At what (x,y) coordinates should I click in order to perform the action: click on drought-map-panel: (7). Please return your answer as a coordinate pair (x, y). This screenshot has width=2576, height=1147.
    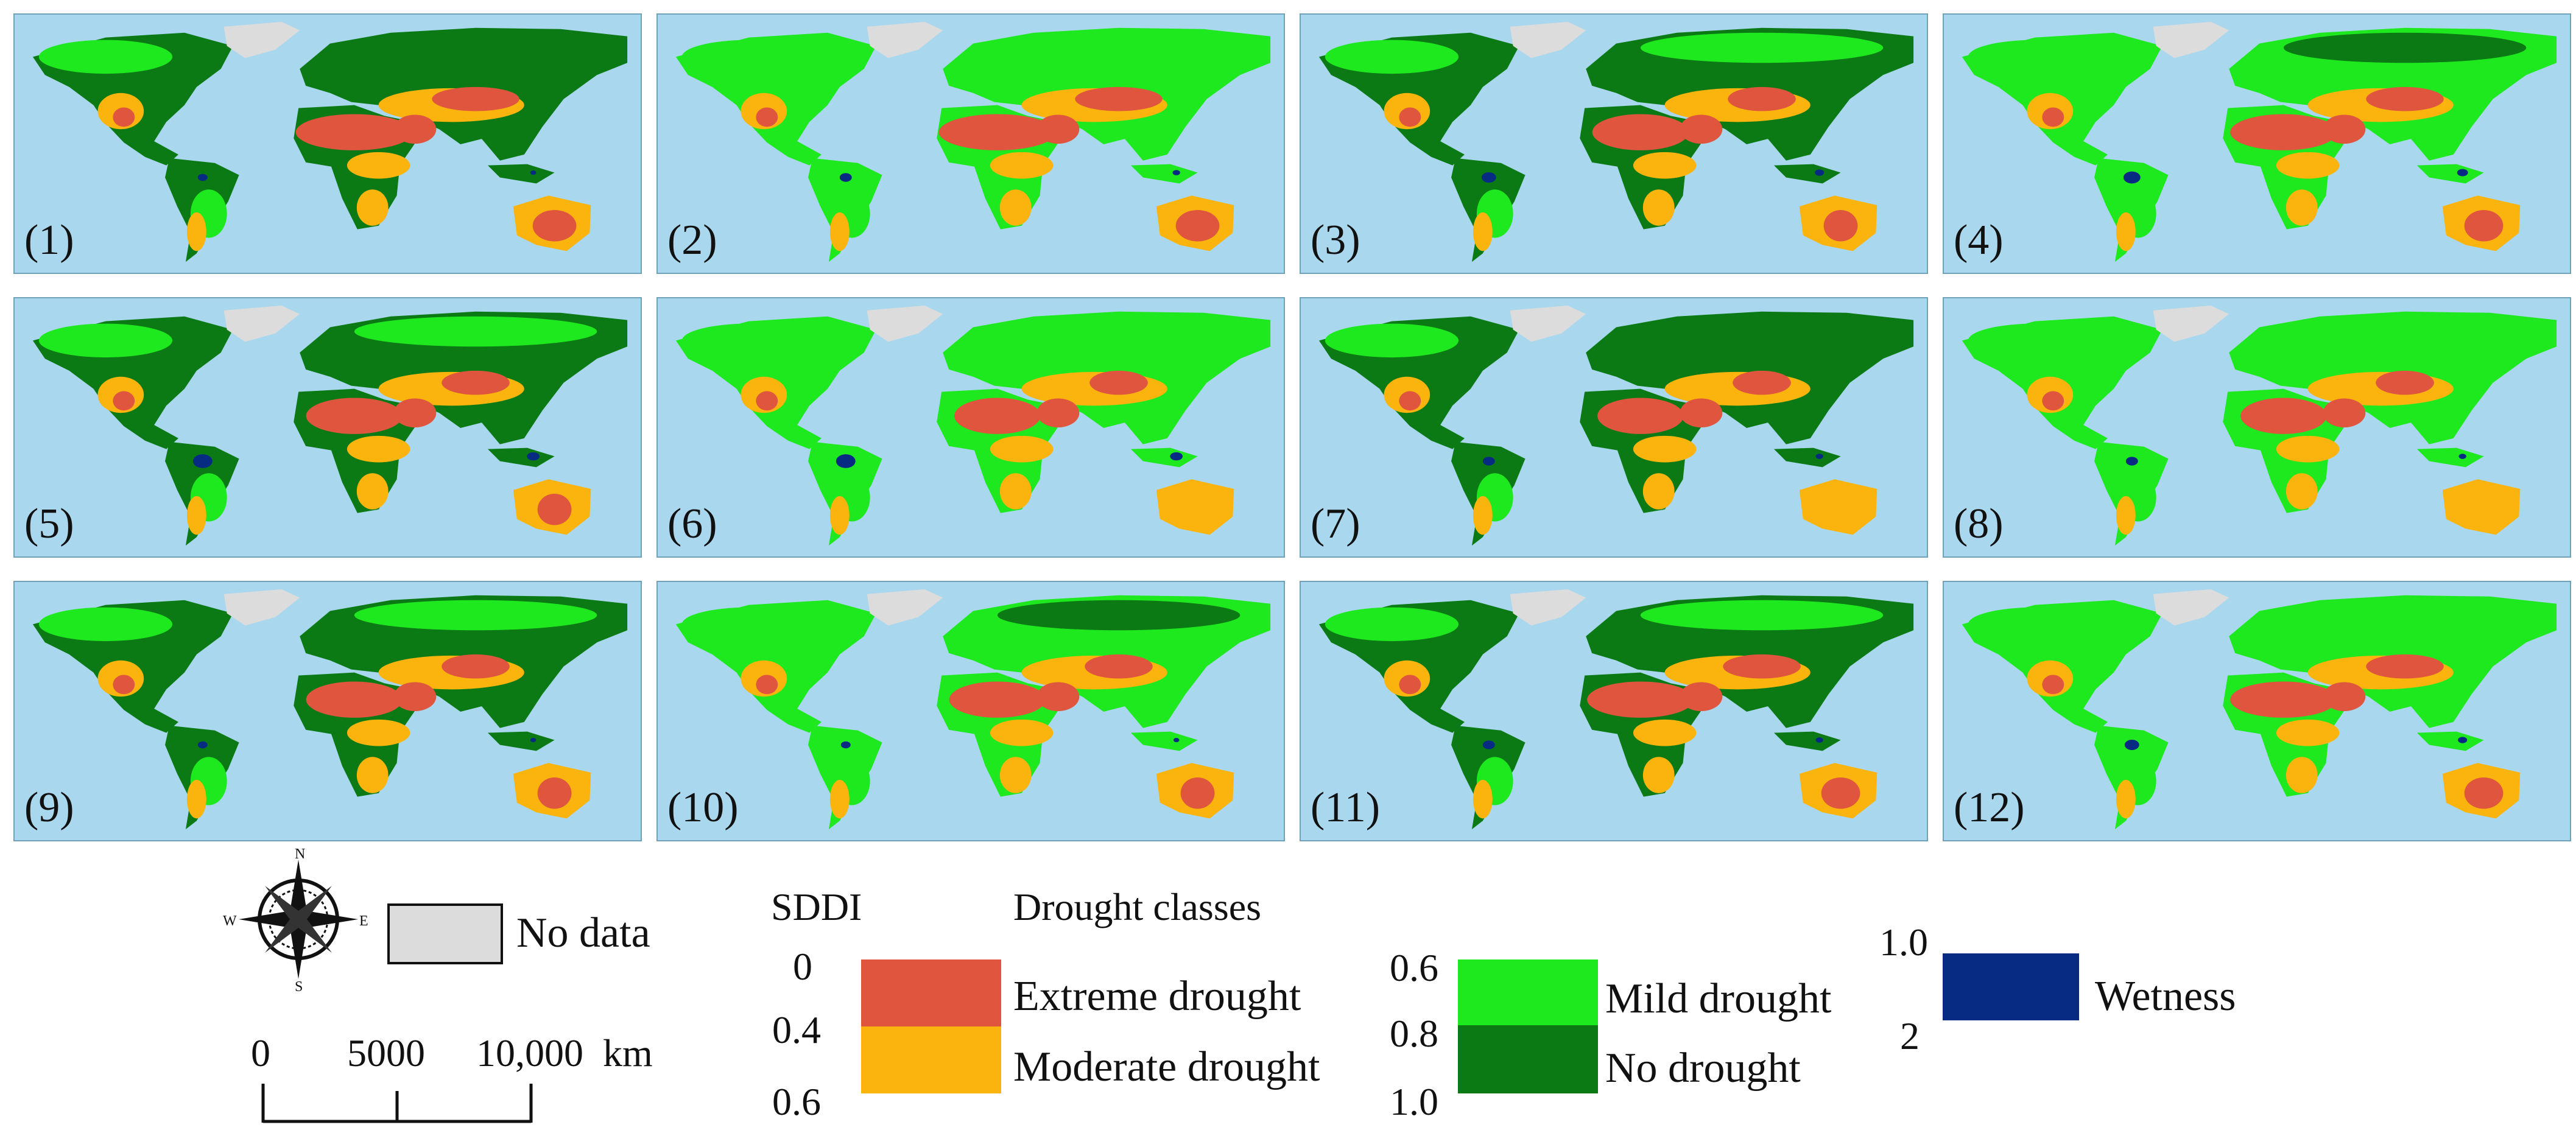
    Looking at the image, I should click on (1614, 428).